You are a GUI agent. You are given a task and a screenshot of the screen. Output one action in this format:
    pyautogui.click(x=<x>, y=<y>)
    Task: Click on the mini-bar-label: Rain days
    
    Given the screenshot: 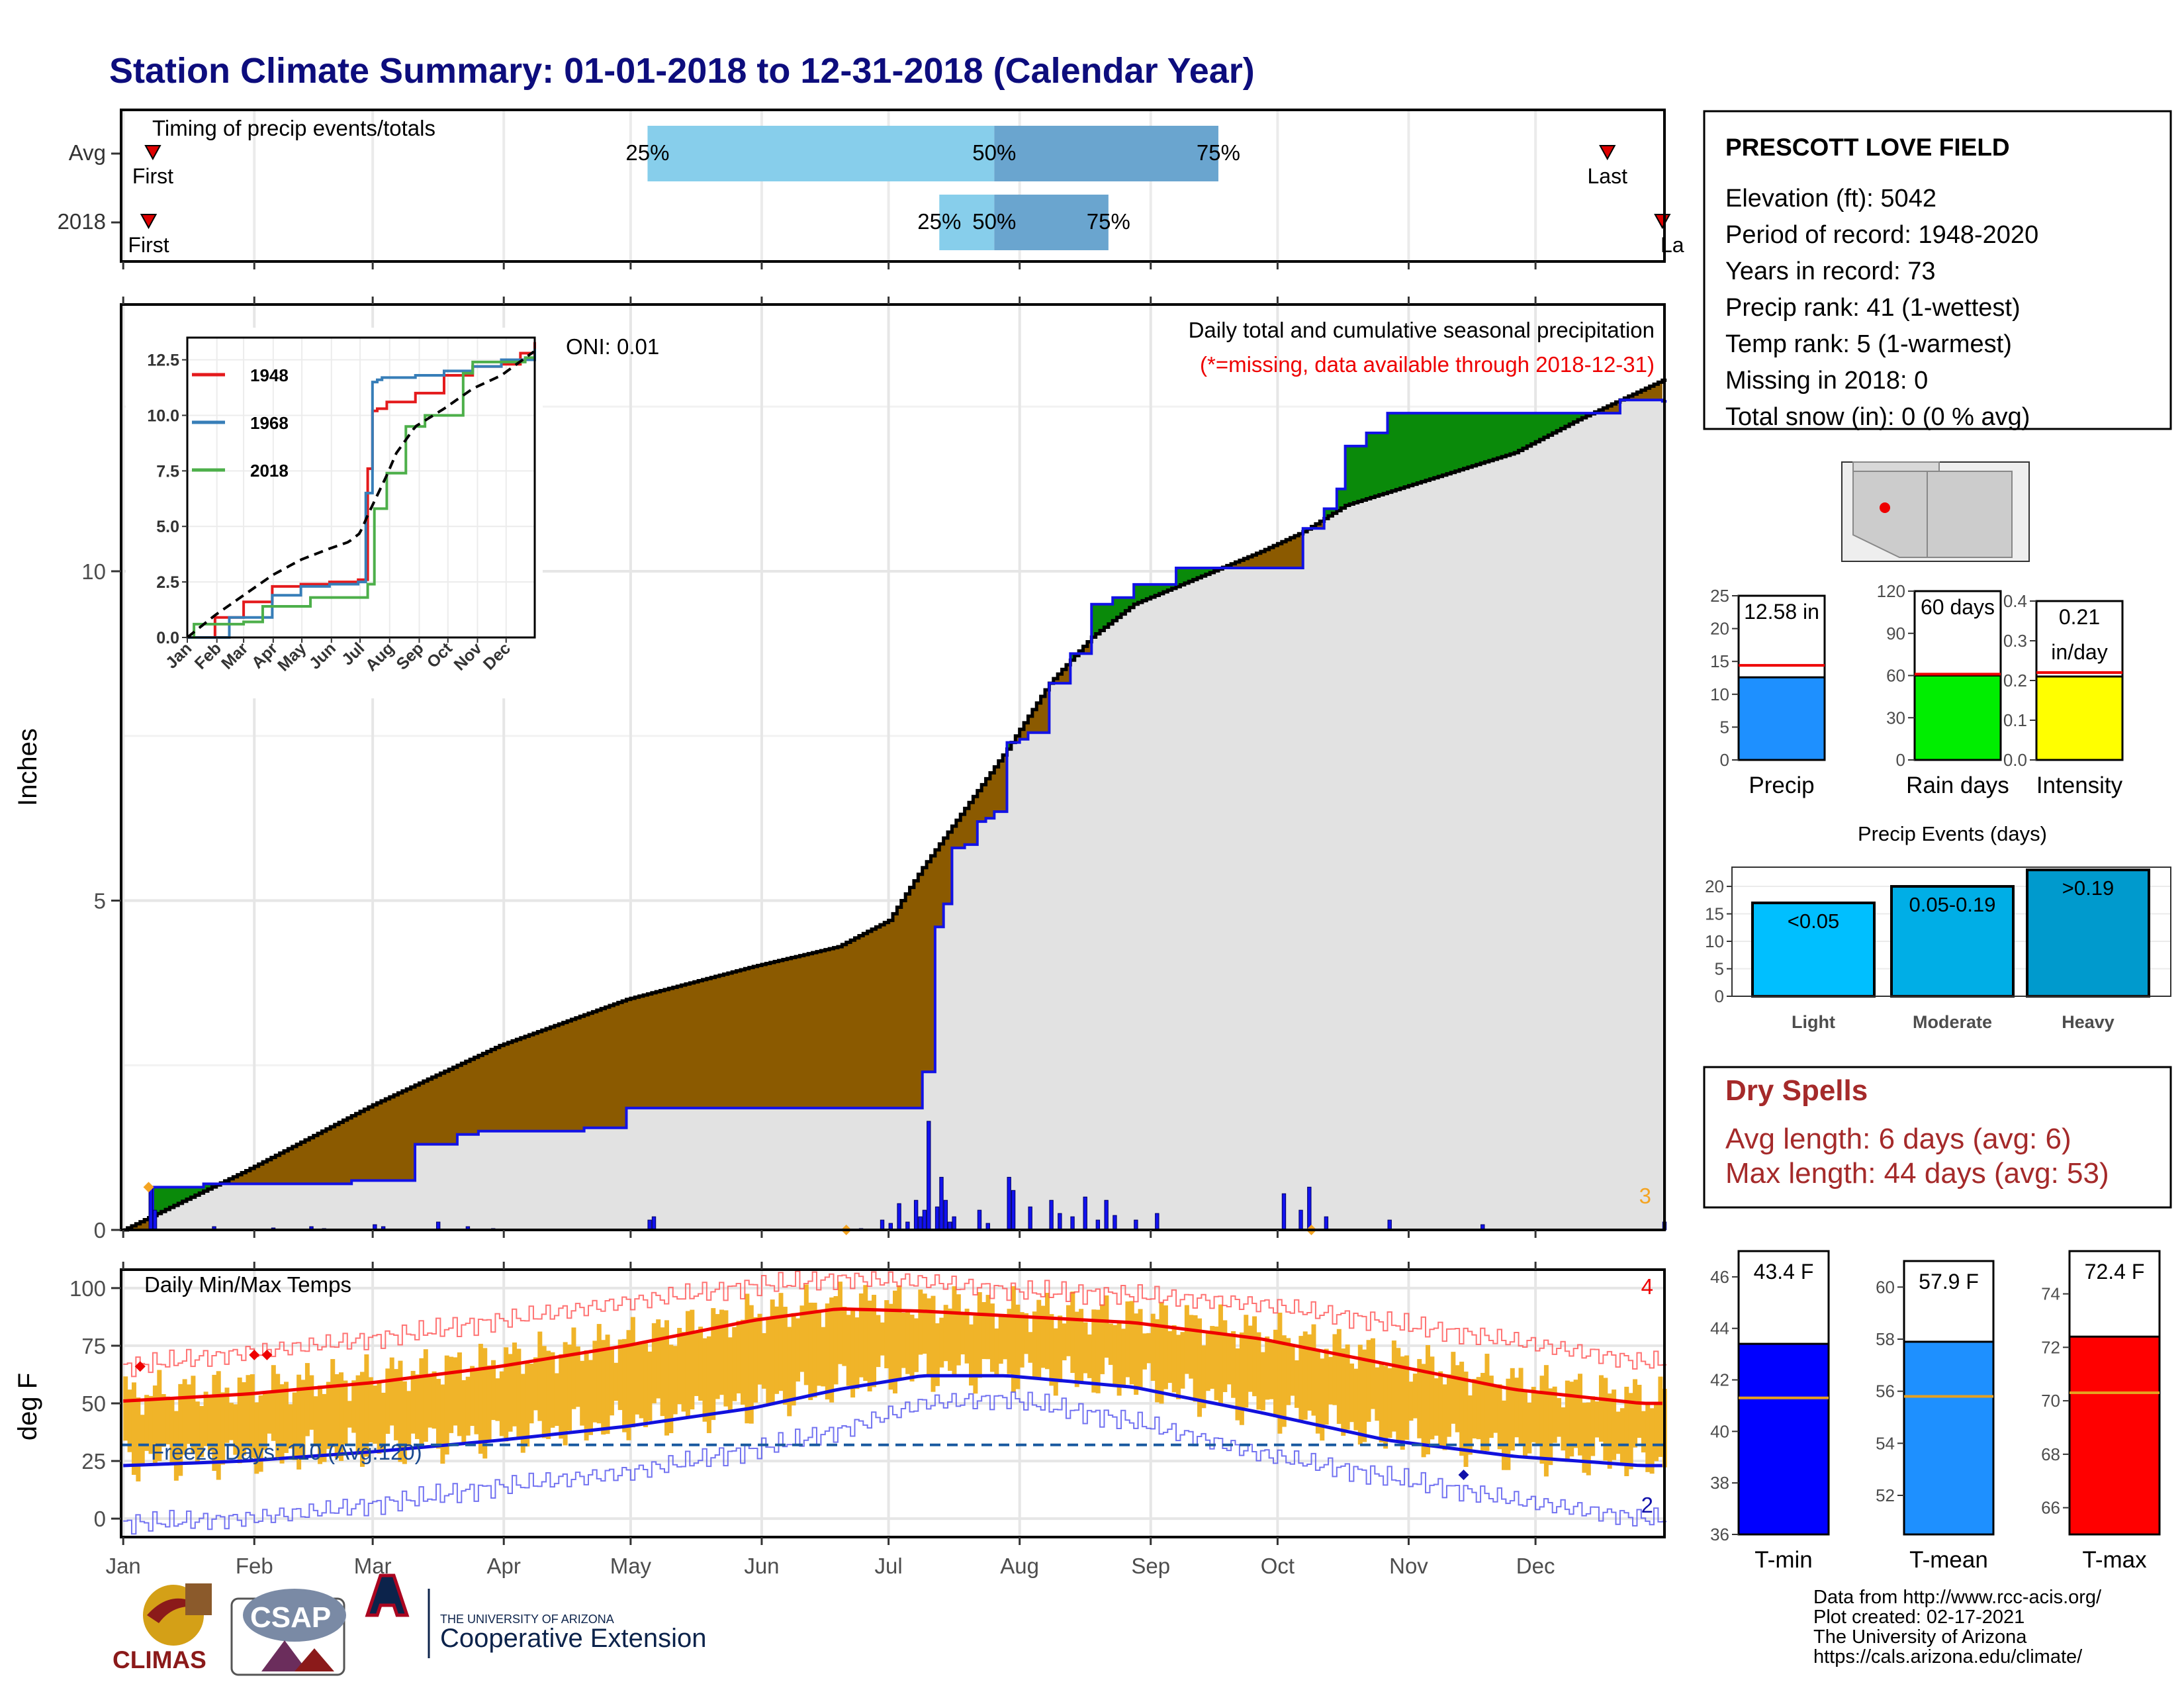 What is the action you would take?
    pyautogui.click(x=1957, y=785)
    